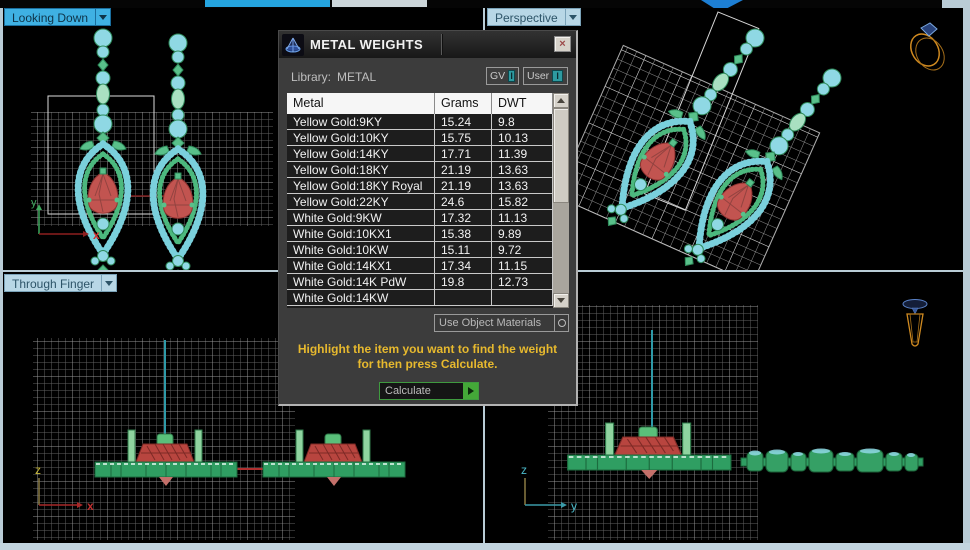 The image size is (970, 550). What do you see at coordinates (50, 17) in the screenshot?
I see `tab-looking-down-label: Looking Down` at bounding box center [50, 17].